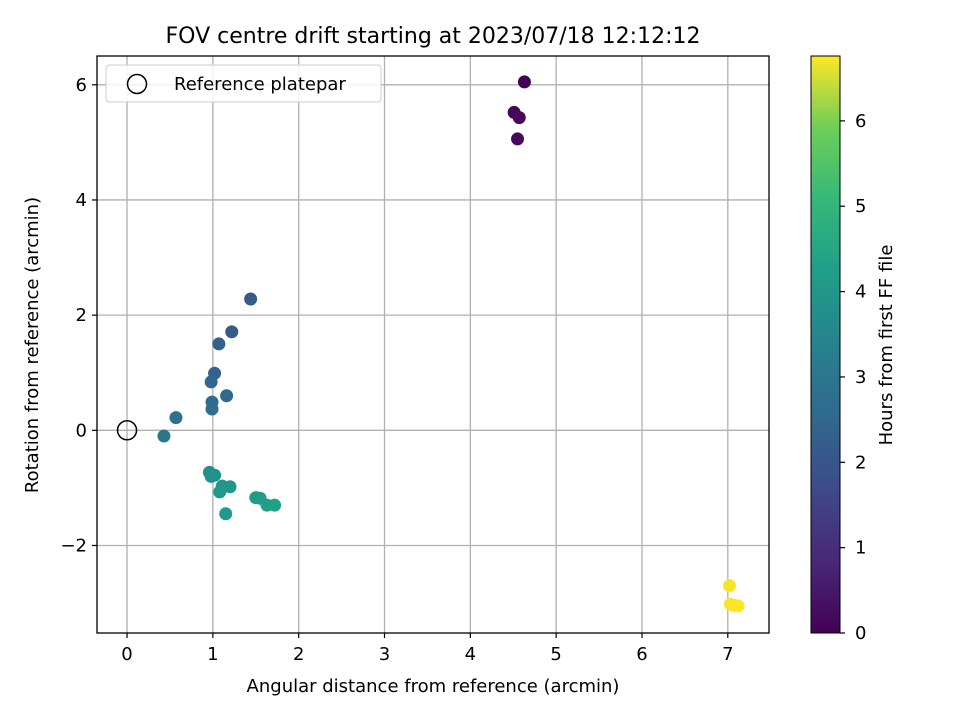  I want to click on colorbar-label: Hours from first FF file, so click(886, 345).